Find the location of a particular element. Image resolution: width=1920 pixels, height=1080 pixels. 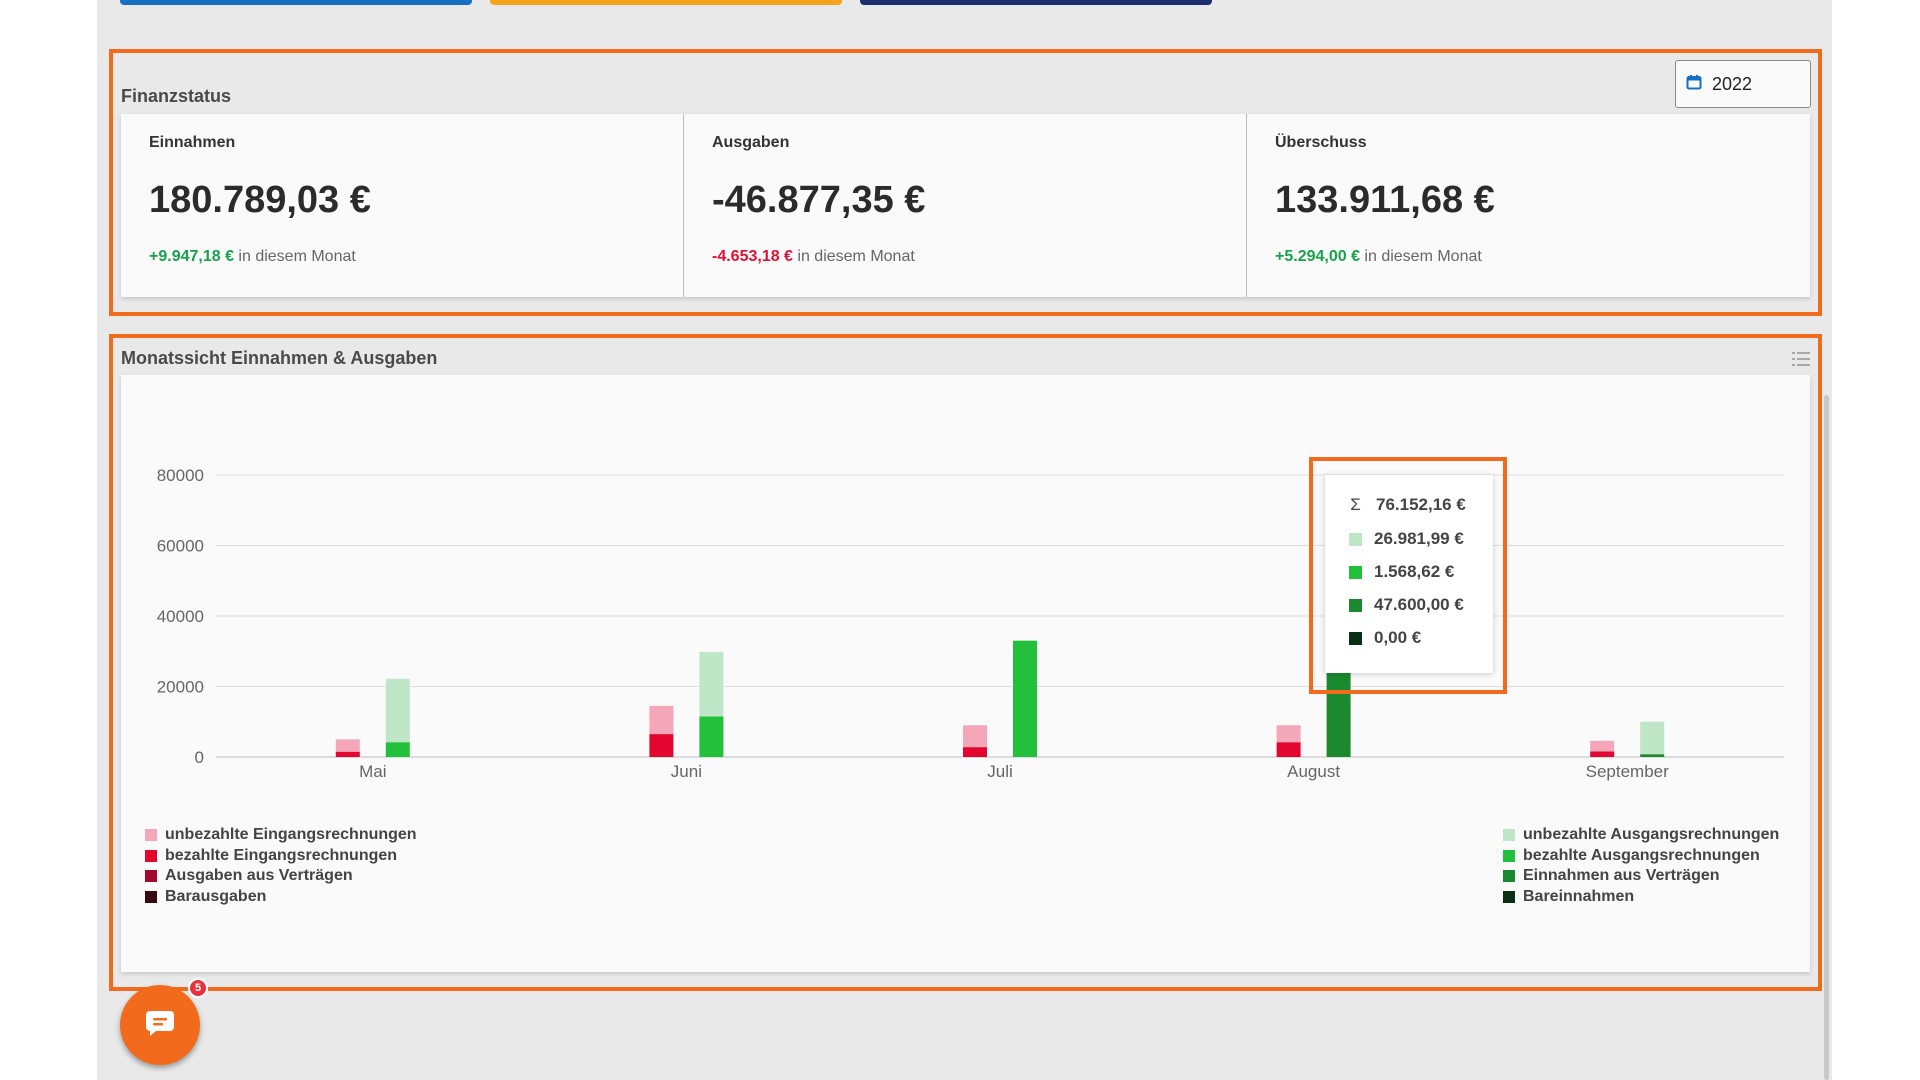

x-tick-label: Juli is located at coordinates (1000, 771).